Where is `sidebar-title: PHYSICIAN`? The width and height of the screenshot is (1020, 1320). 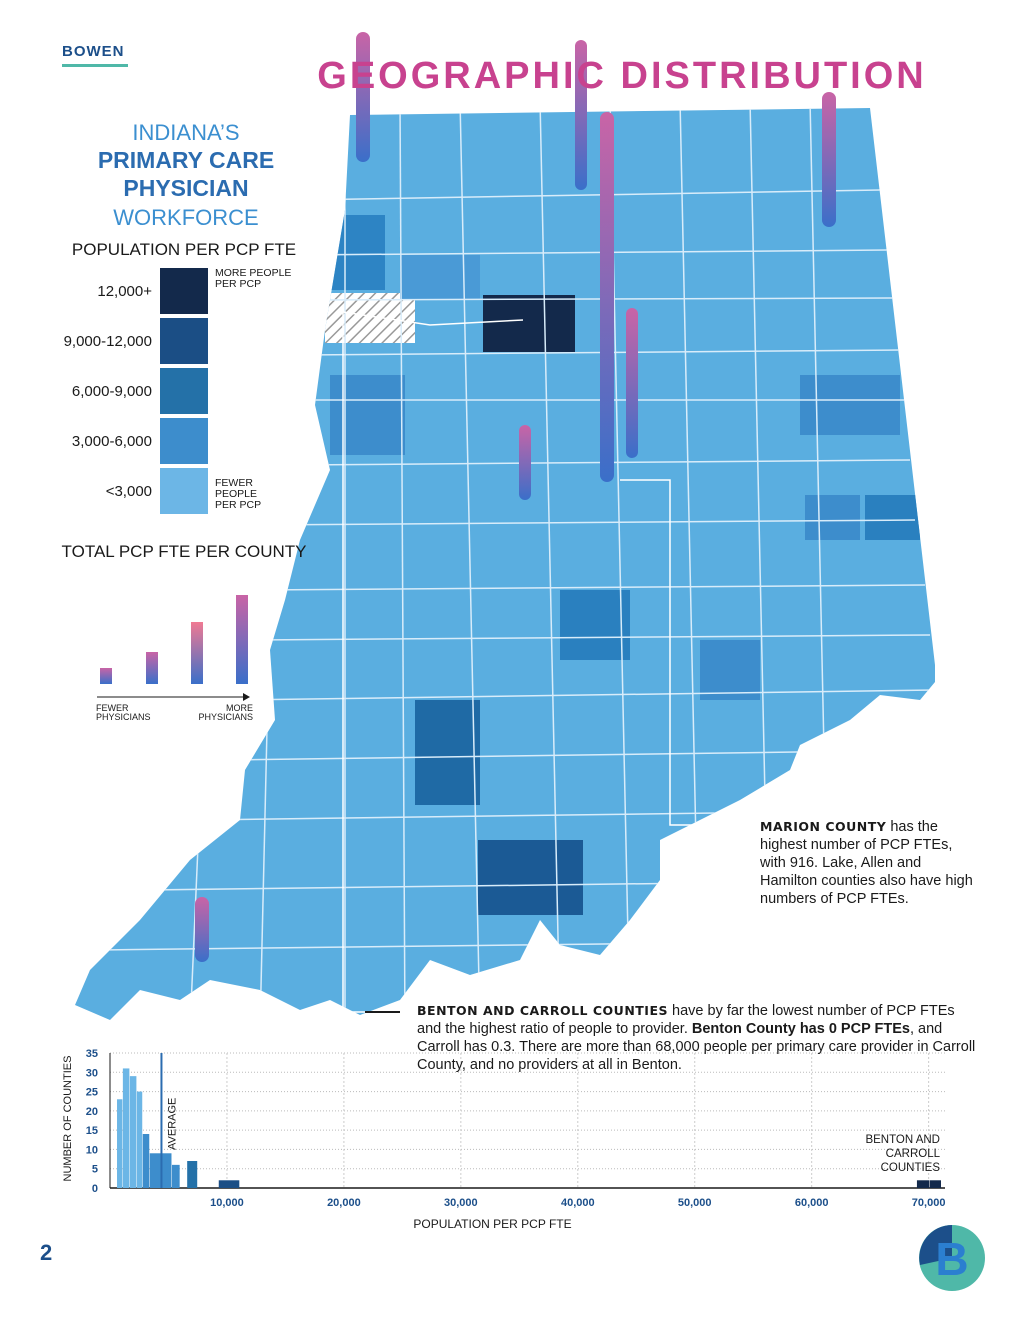
sidebar-title: PHYSICIAN is located at coordinates (185, 188).